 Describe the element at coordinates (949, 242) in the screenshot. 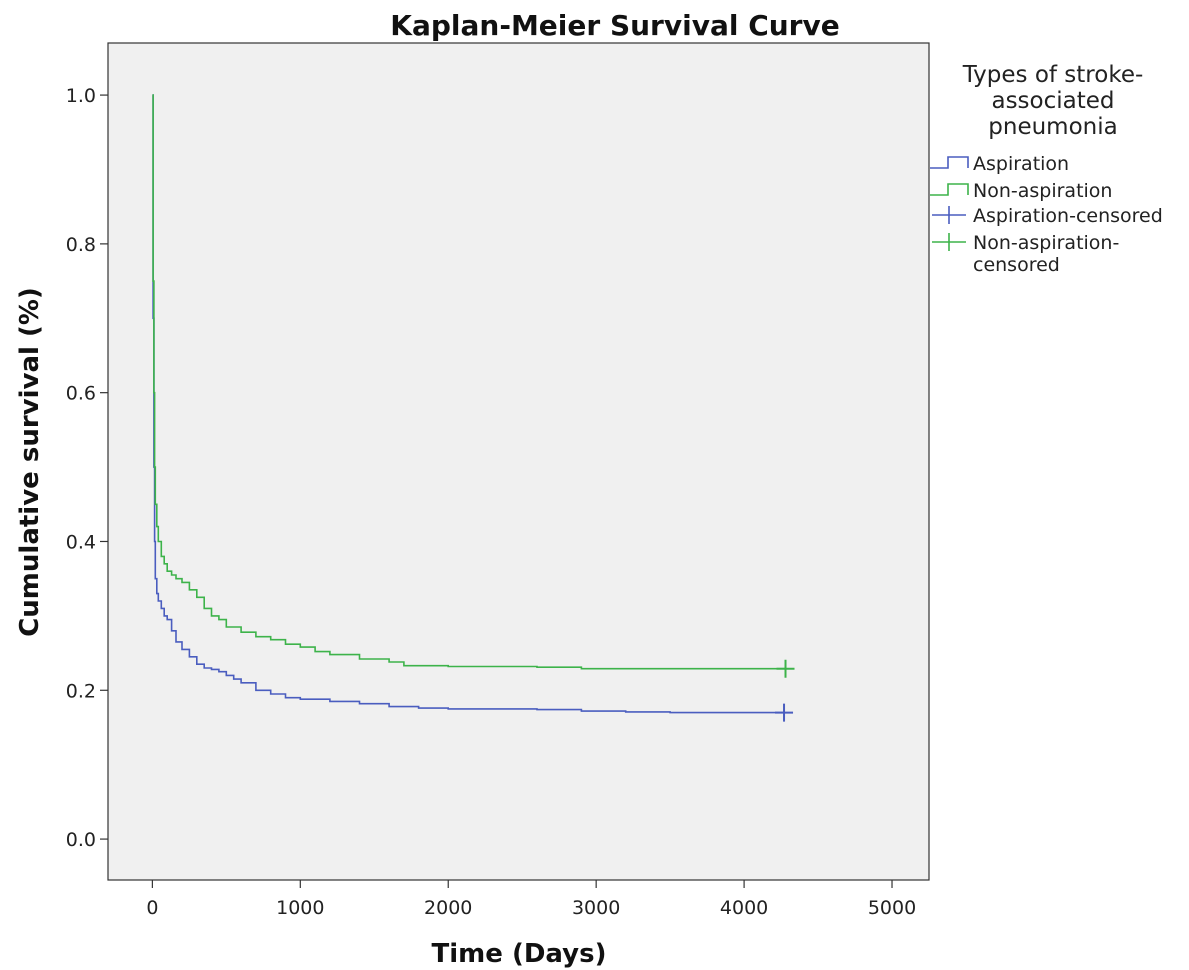

I see `legend-swatch-non-aspiration-censored` at that location.